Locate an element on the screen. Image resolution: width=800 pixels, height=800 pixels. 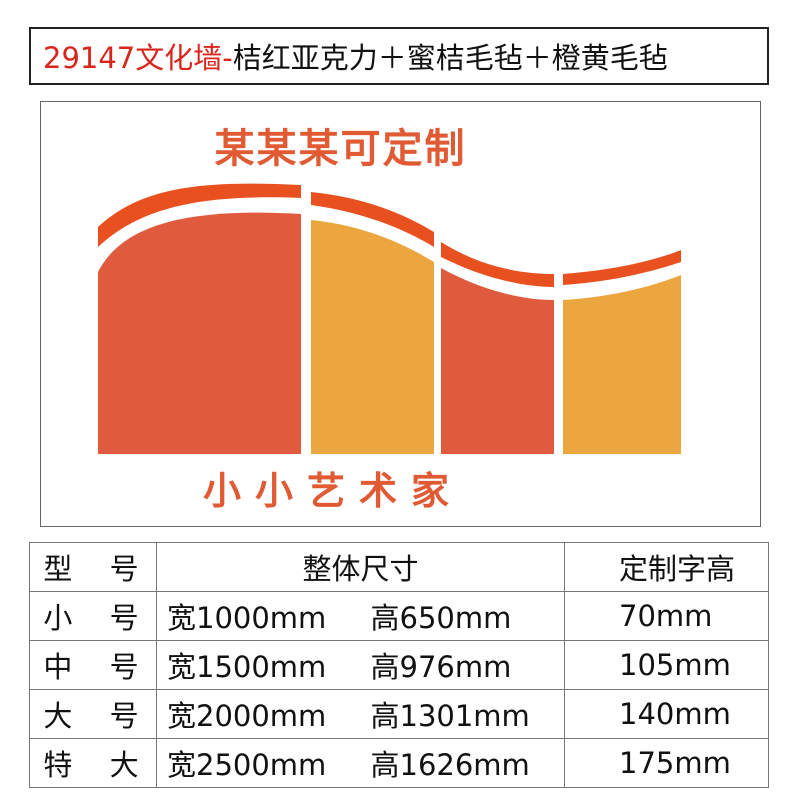
preview-heading: 某某某可定制 is located at coordinates (340, 149).